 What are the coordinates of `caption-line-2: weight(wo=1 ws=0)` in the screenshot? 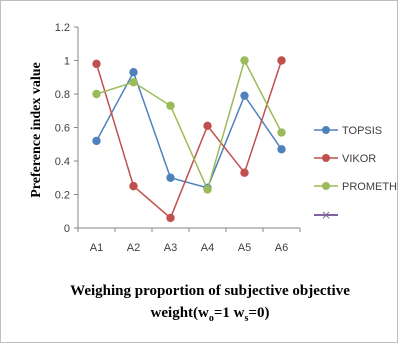 It's located at (210, 316).